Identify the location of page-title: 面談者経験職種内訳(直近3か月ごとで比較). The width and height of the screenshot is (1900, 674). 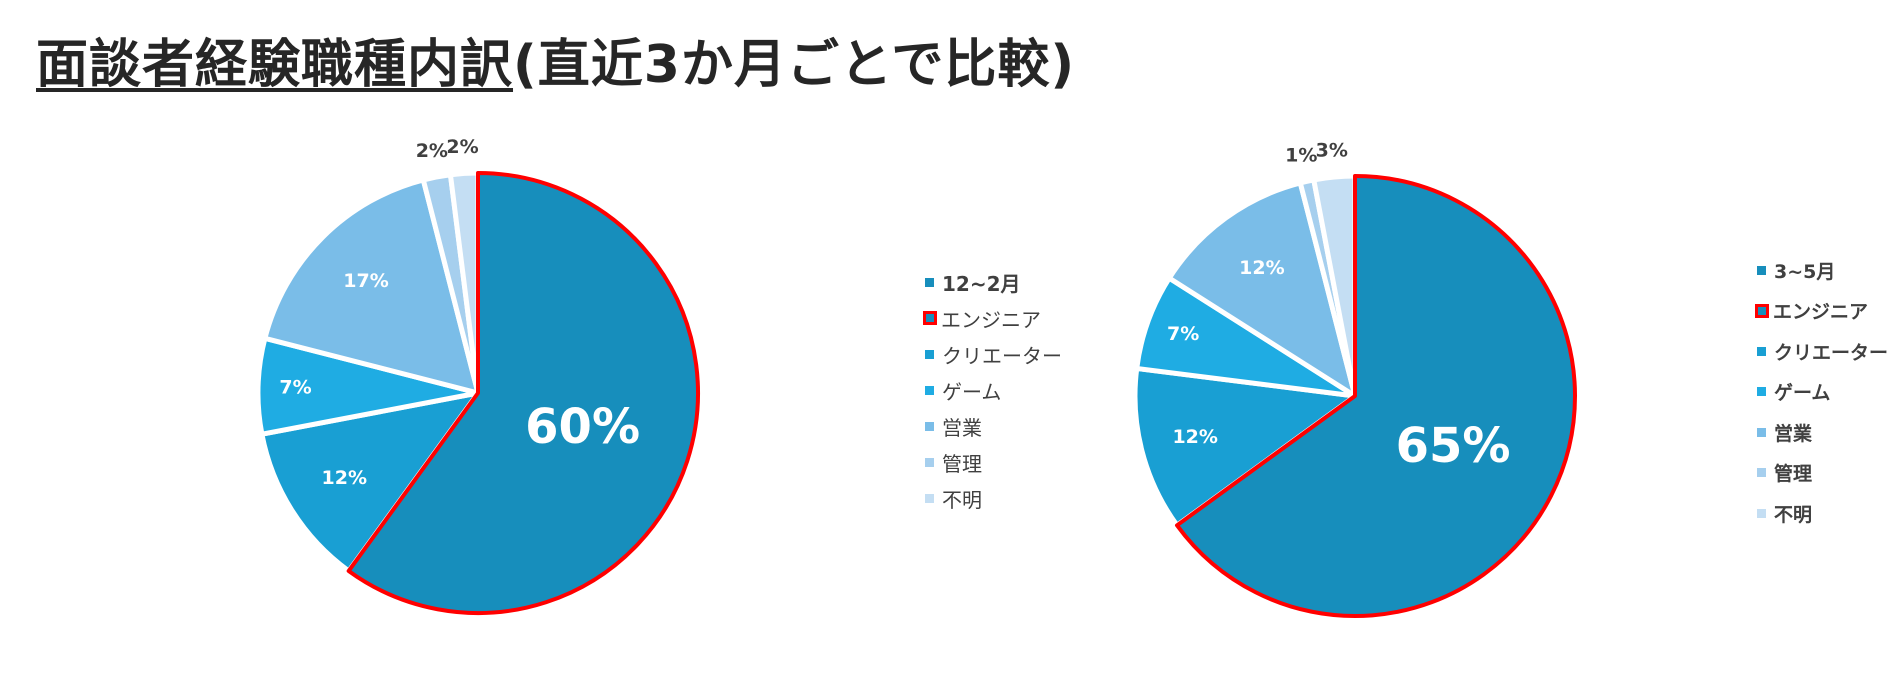
(555, 59).